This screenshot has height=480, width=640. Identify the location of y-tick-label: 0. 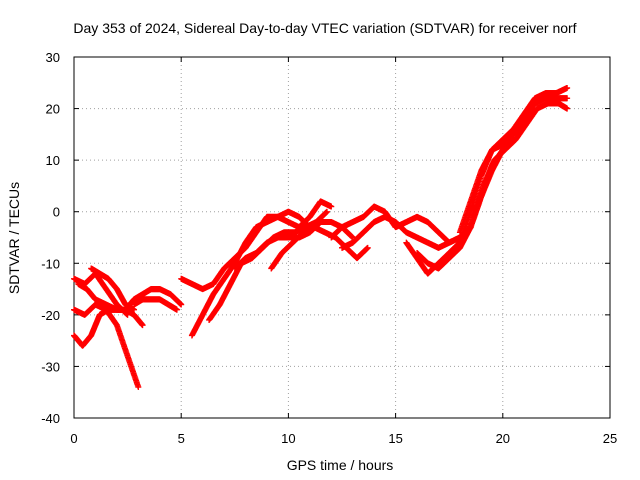
(56, 212).